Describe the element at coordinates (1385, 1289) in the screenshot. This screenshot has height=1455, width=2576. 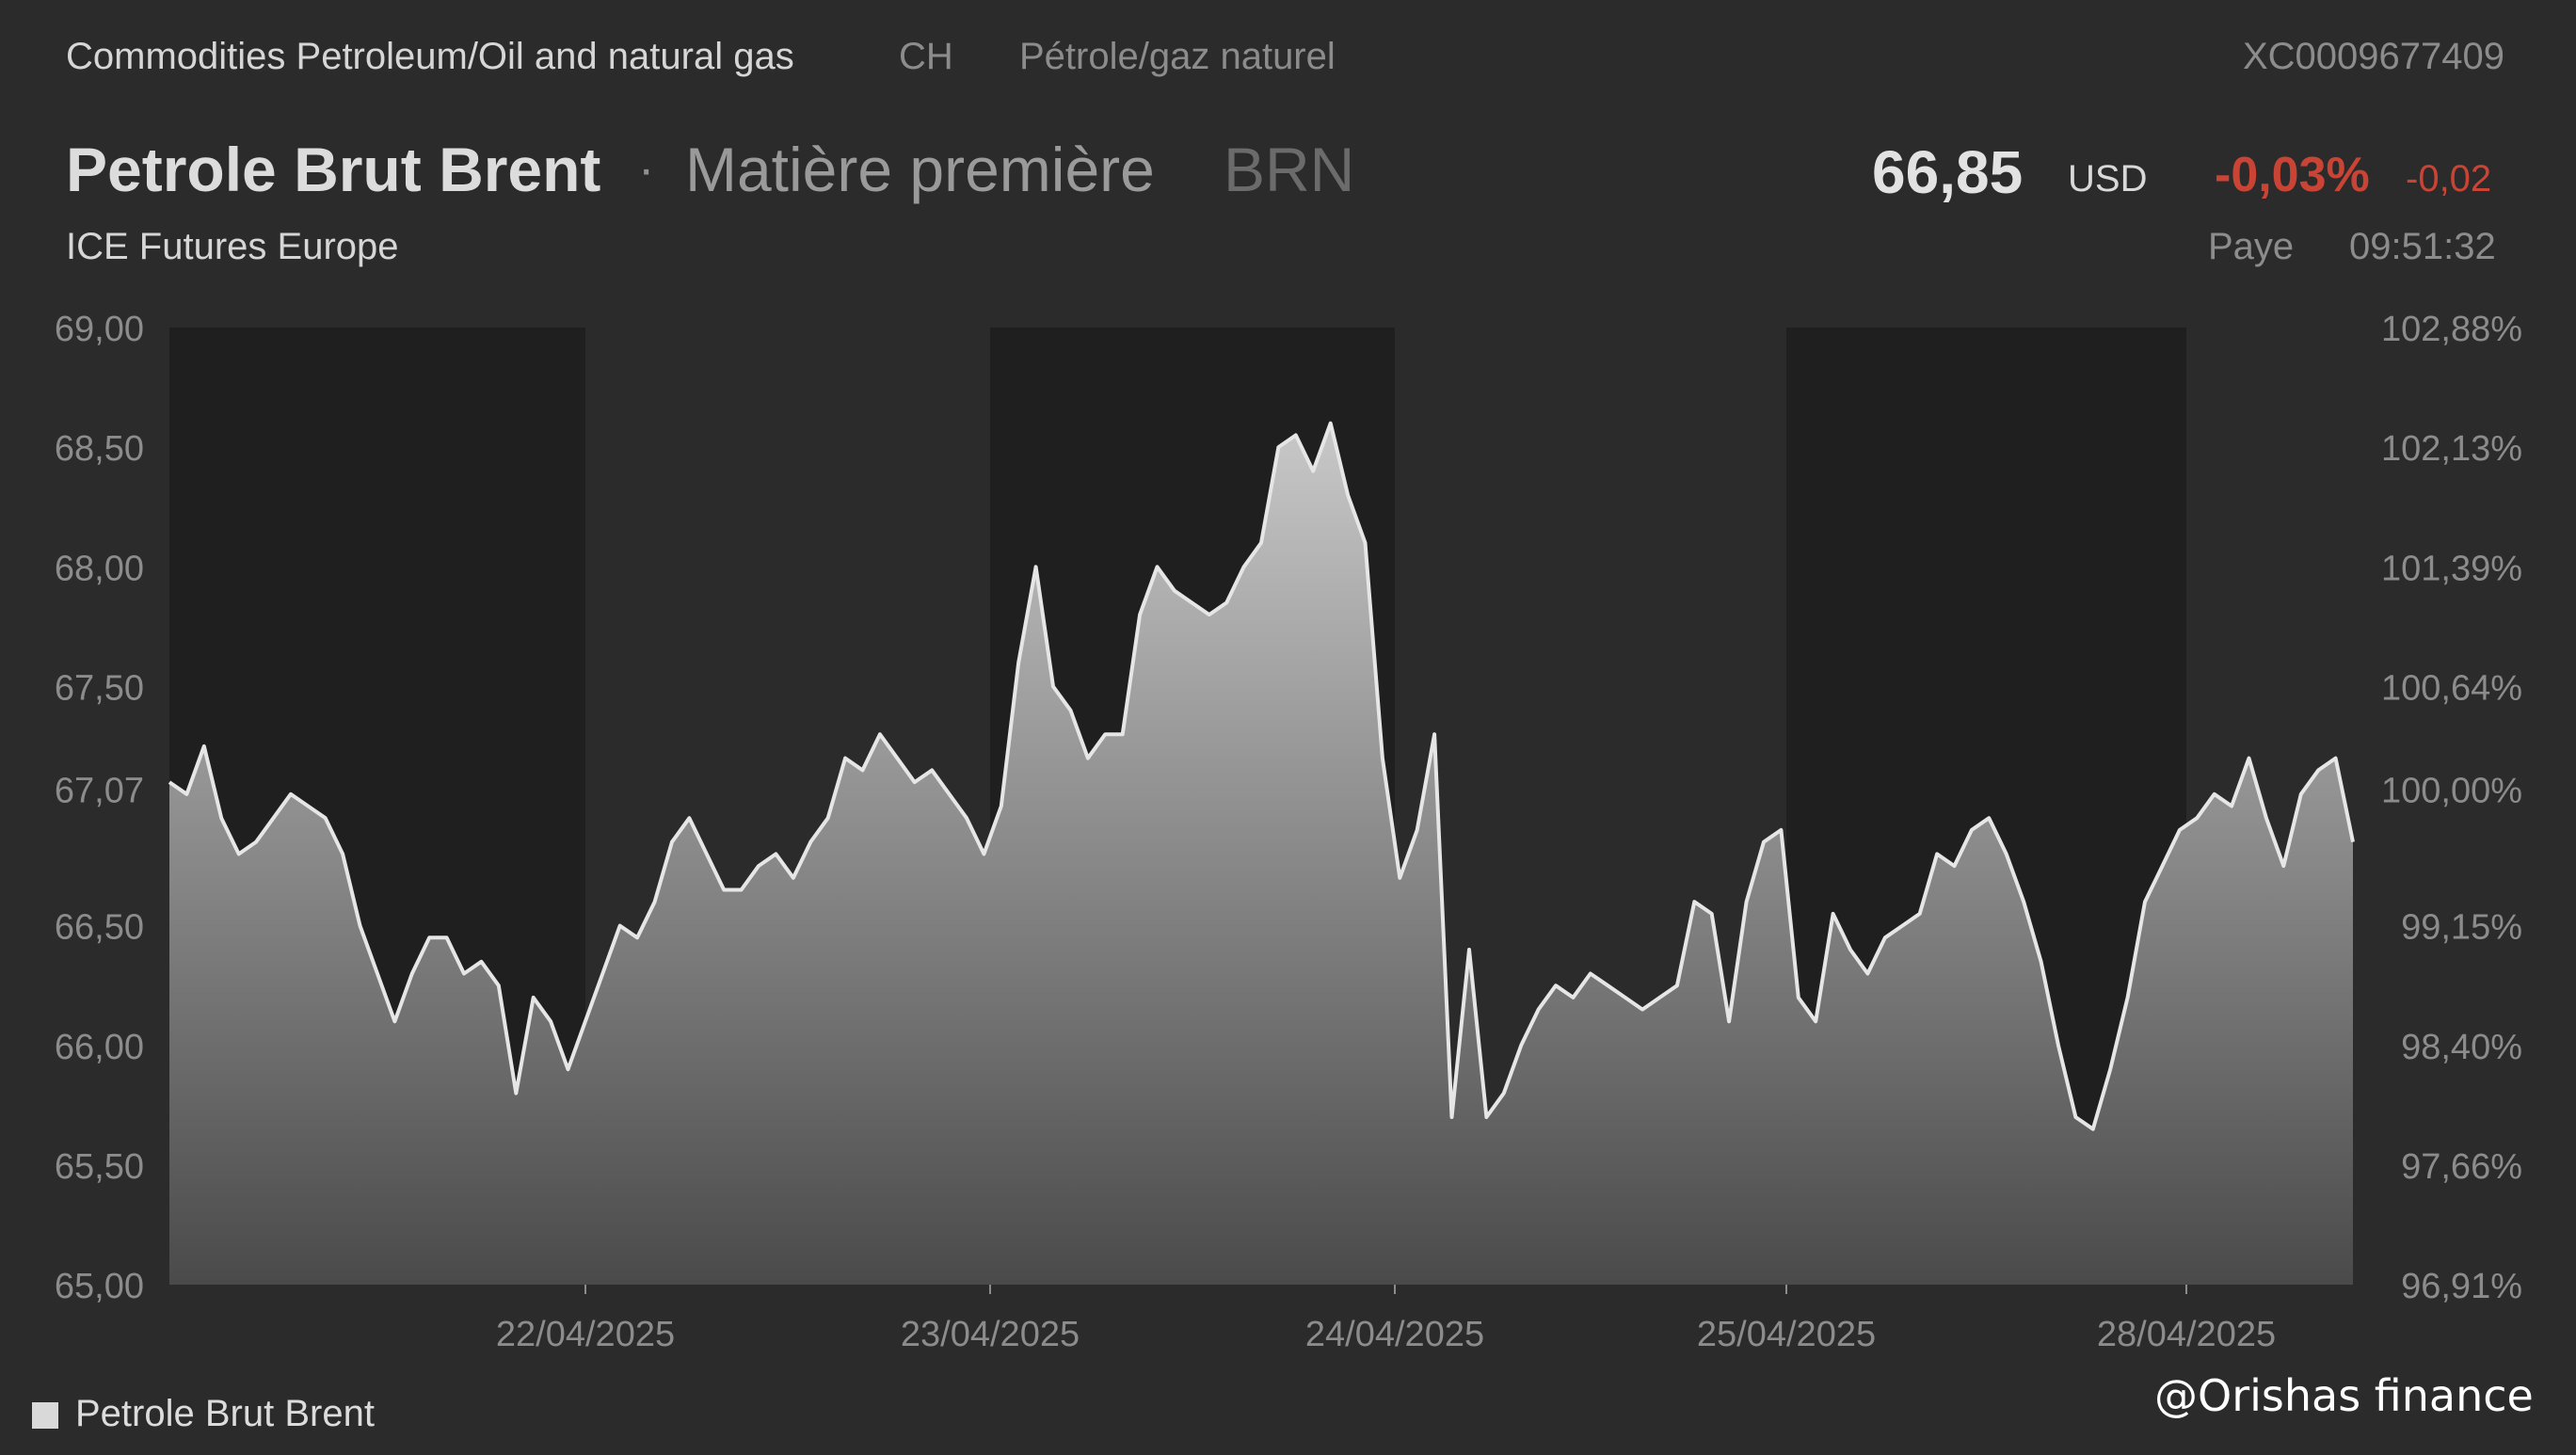
I see `x-tick-marks` at that location.